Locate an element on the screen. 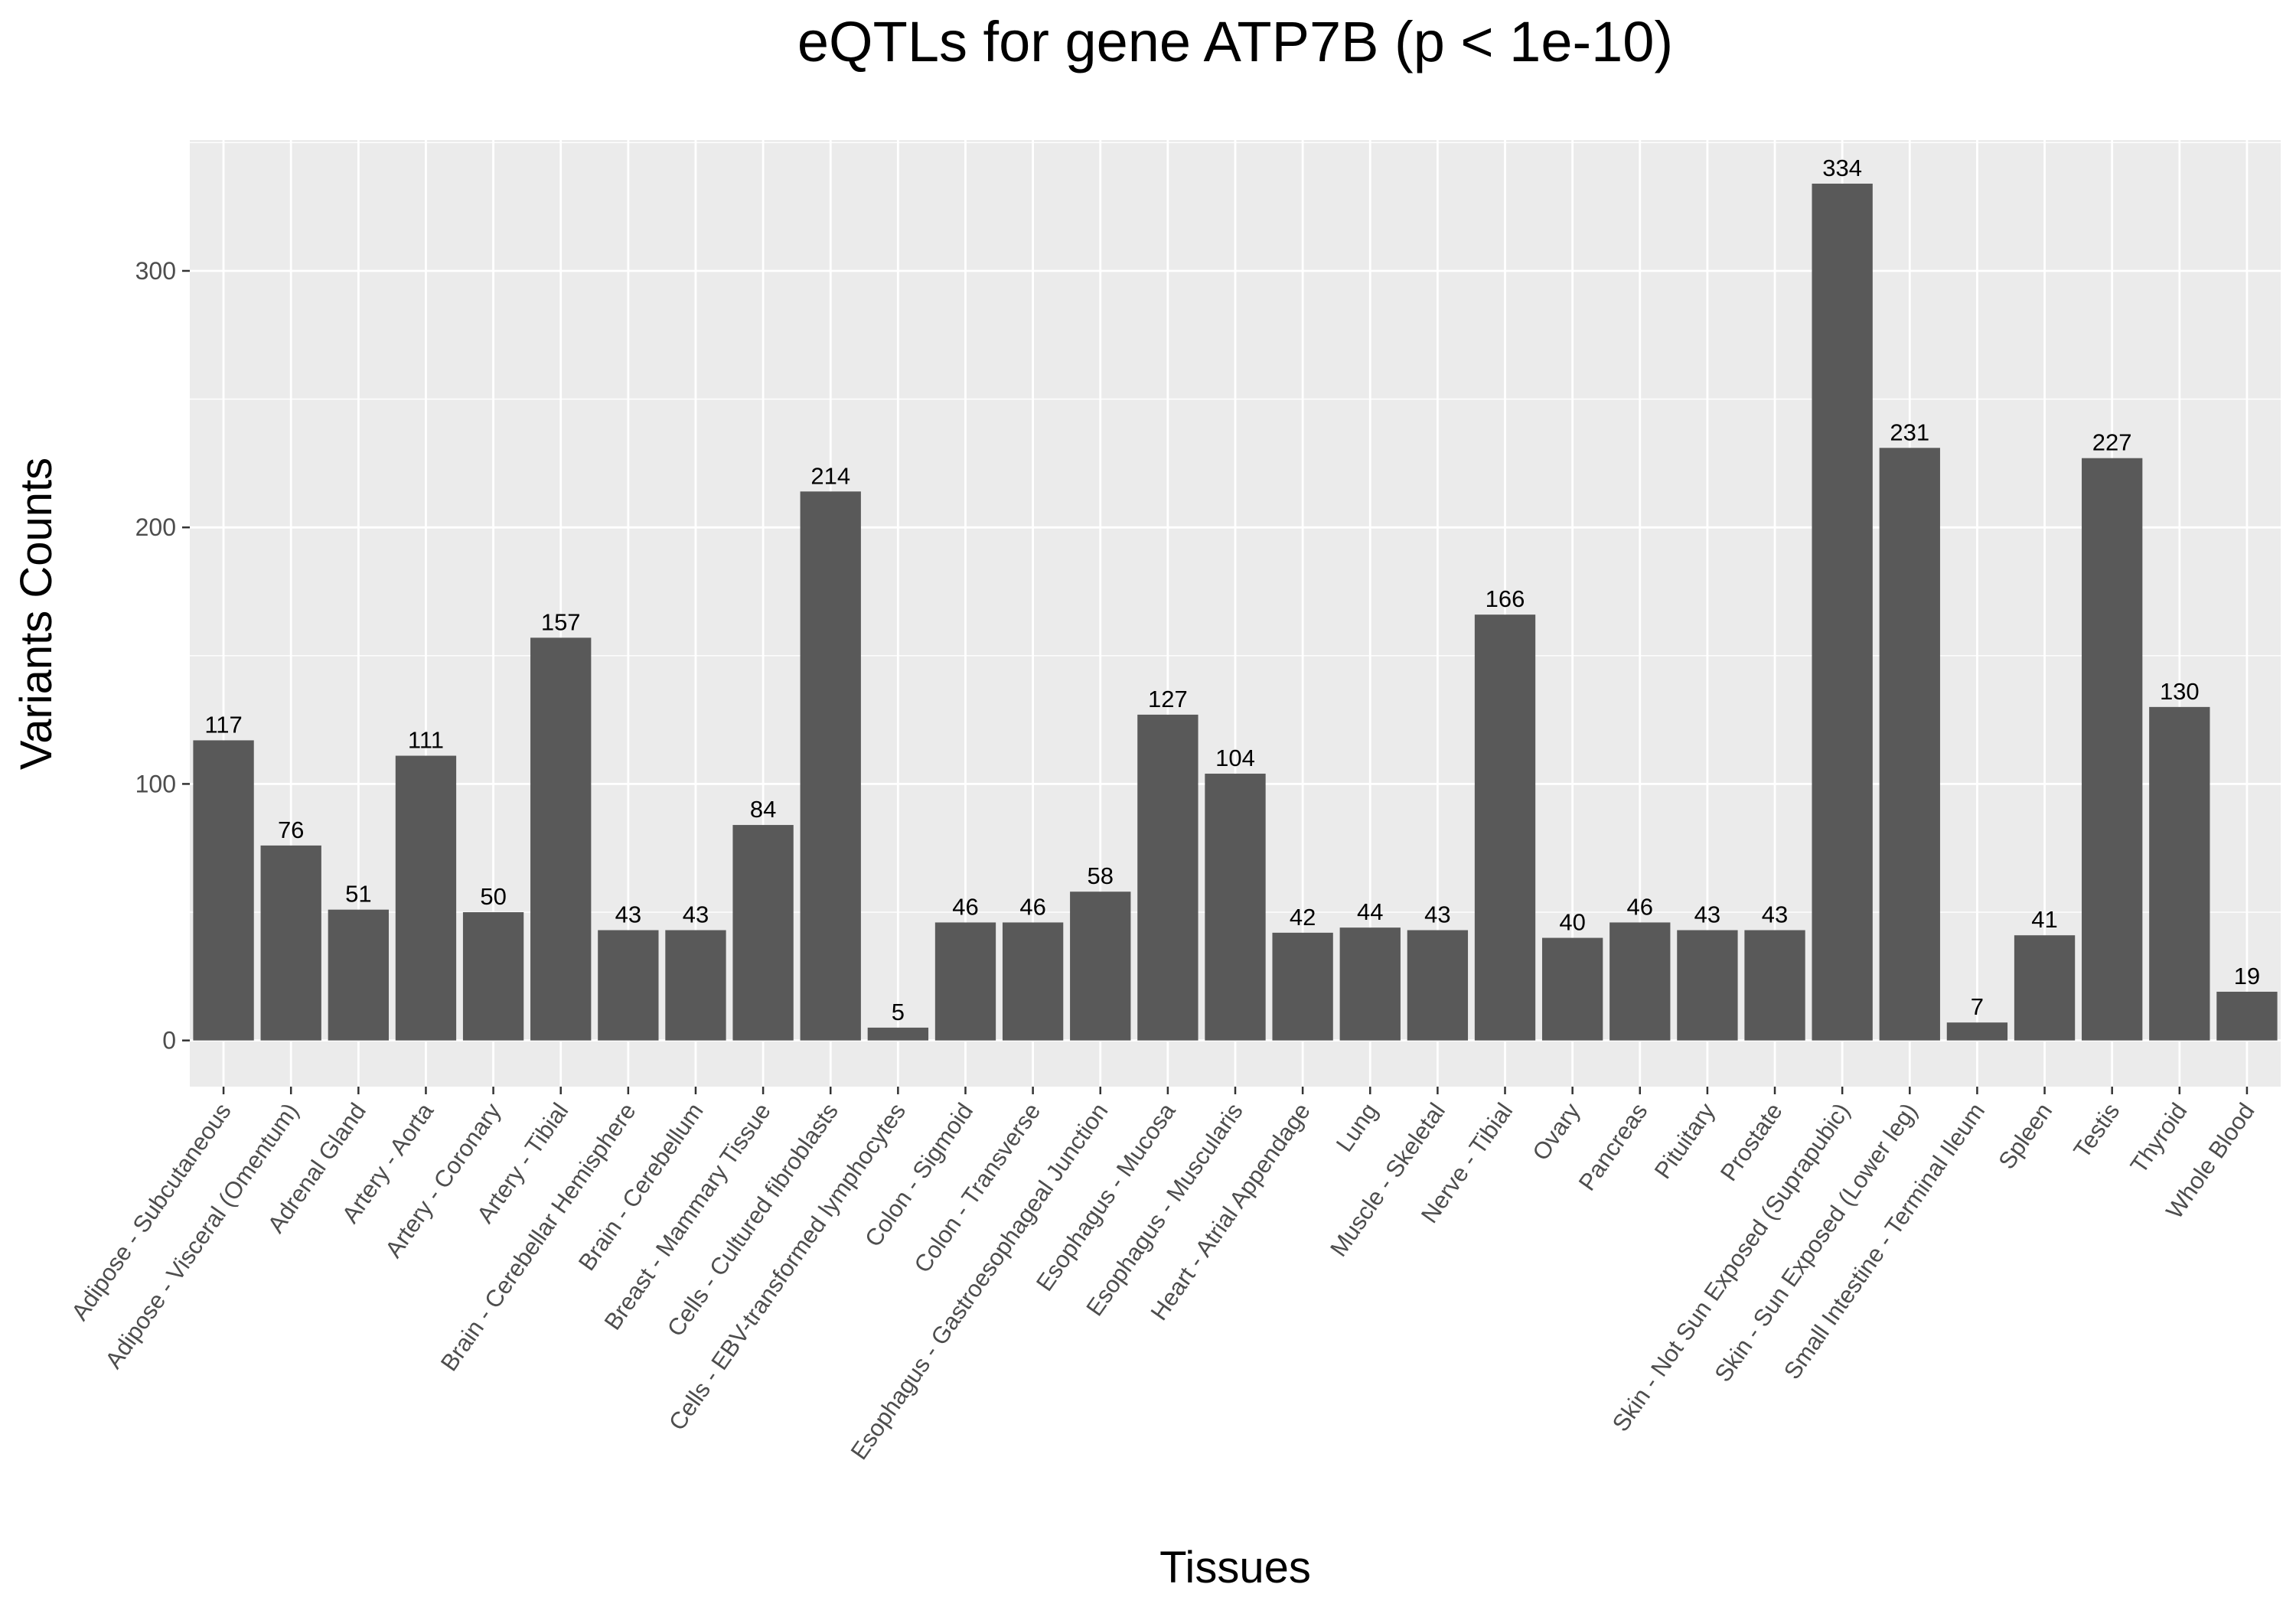  data-label: 104 is located at coordinates (1235, 758).